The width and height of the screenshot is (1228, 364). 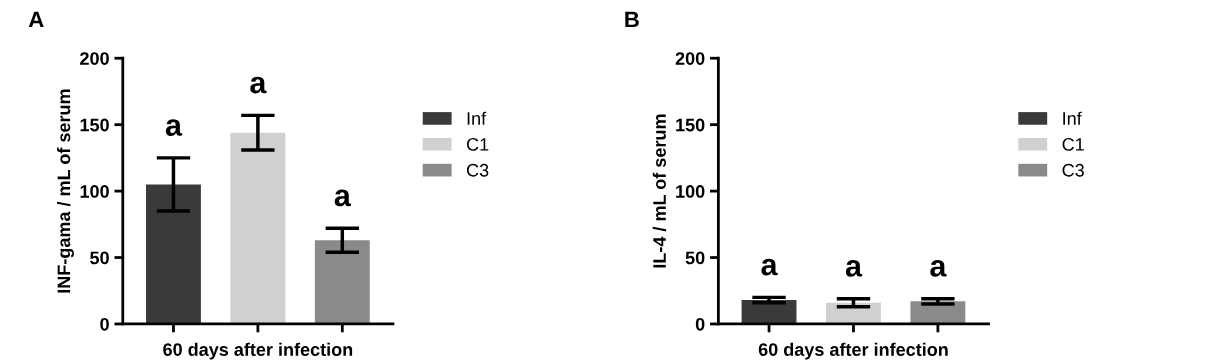 What do you see at coordinates (659, 191) in the screenshot?
I see `y-axis-title: IL-4 / mL of serum` at bounding box center [659, 191].